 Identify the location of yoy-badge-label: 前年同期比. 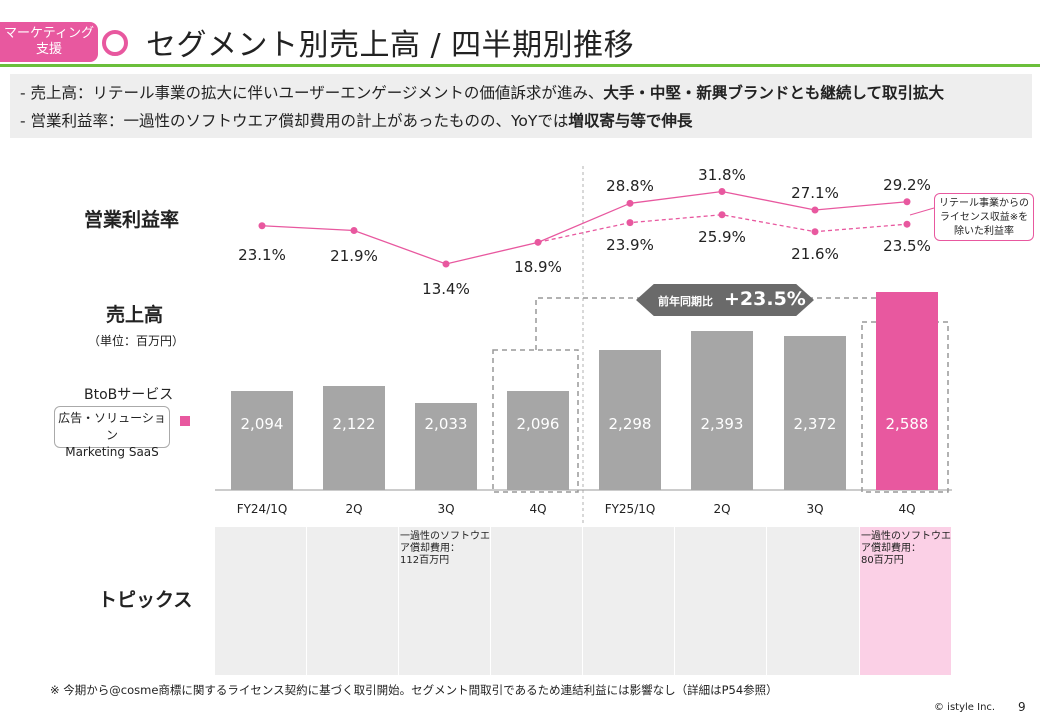
(685, 301).